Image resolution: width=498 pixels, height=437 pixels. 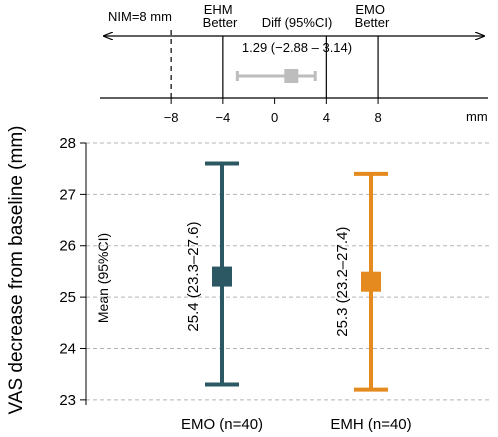 I want to click on group-label: EMO (n=40), so click(x=222, y=424).